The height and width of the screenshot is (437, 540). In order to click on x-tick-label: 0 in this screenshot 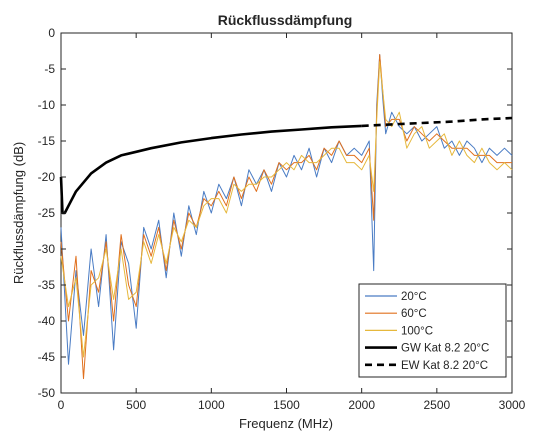, I will do `click(61, 405)`.